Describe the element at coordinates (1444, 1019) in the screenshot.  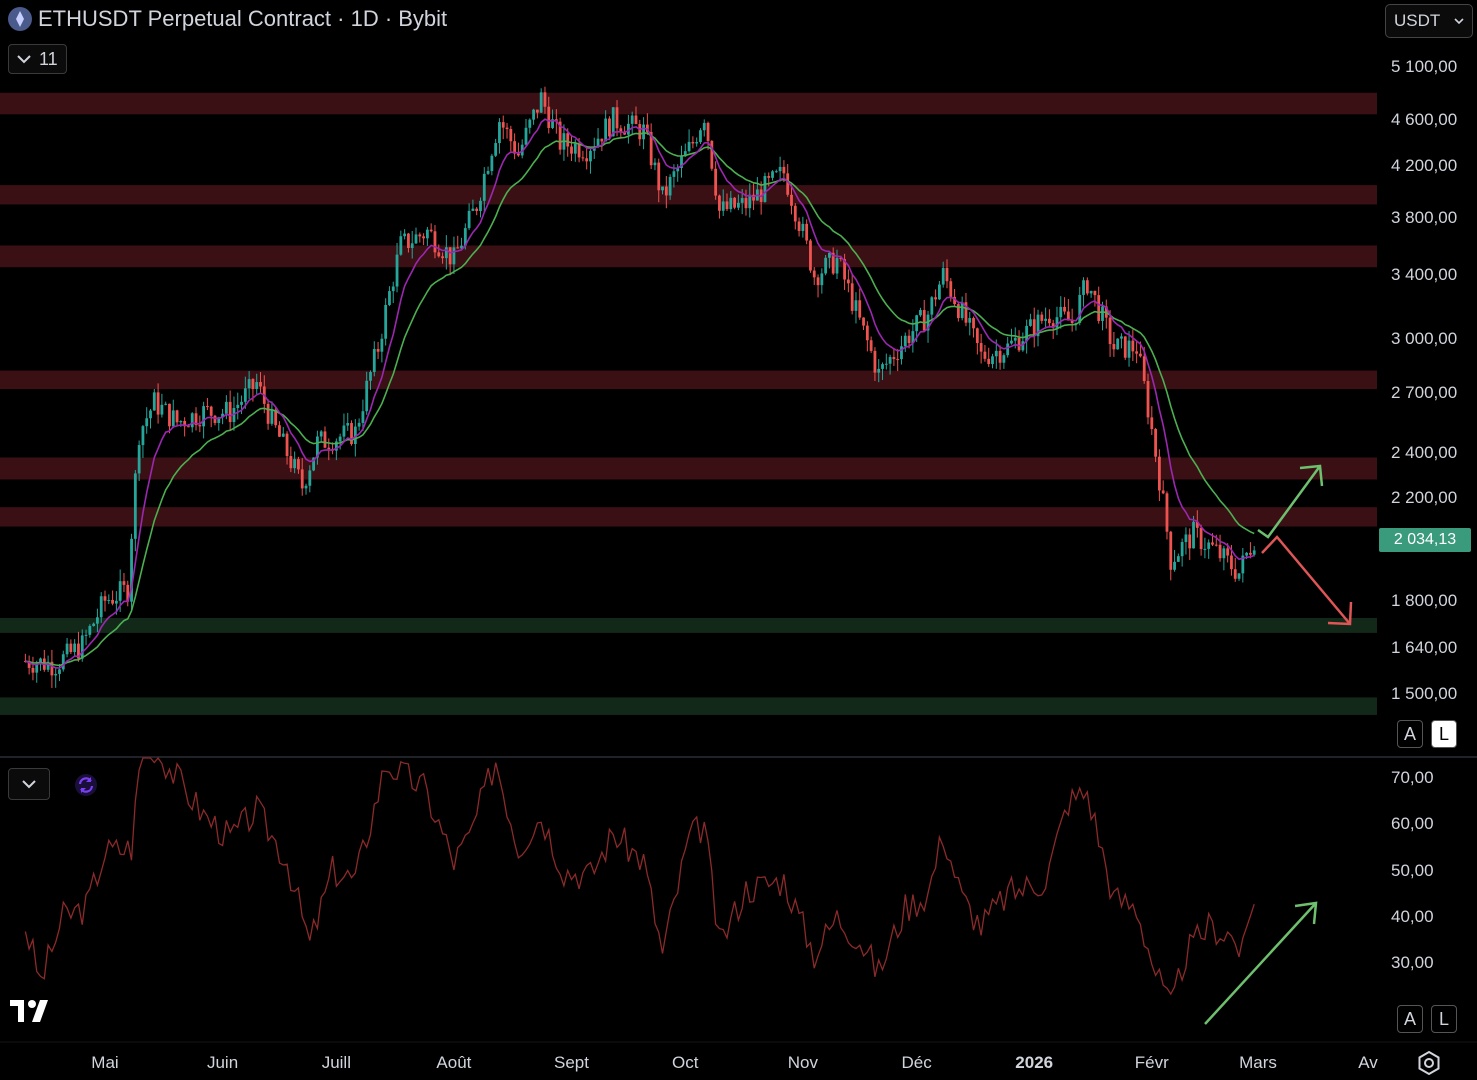
I see `rsi-log-scale-button: L` at that location.